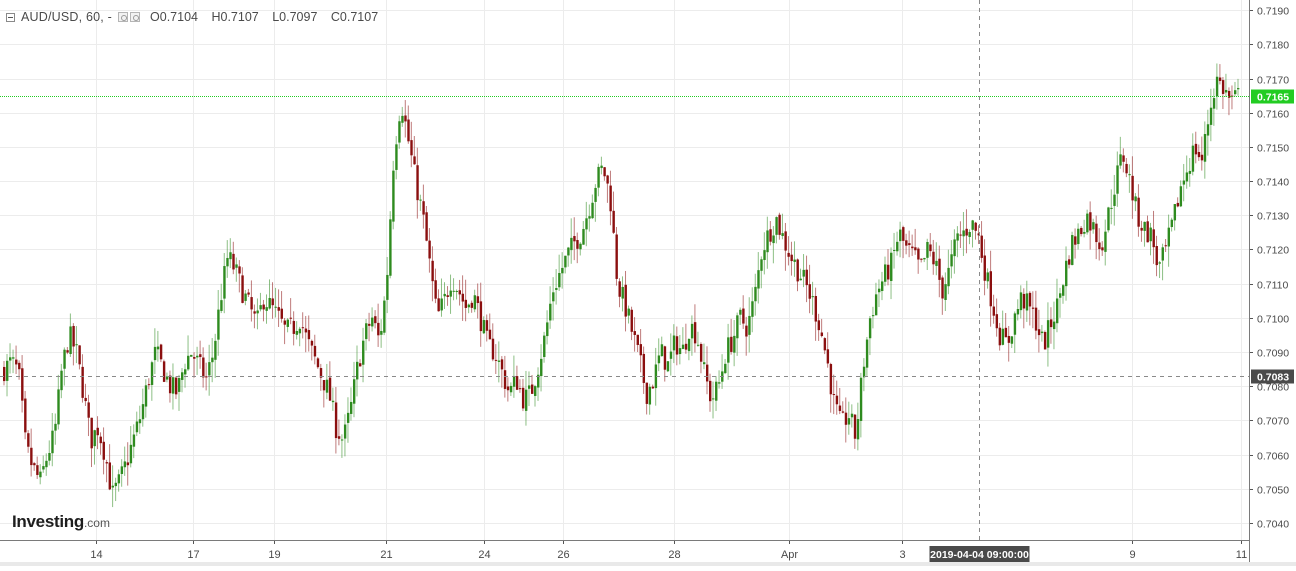  Describe the element at coordinates (648, 564) in the screenshot. I see `bottom-scrollbar` at that location.